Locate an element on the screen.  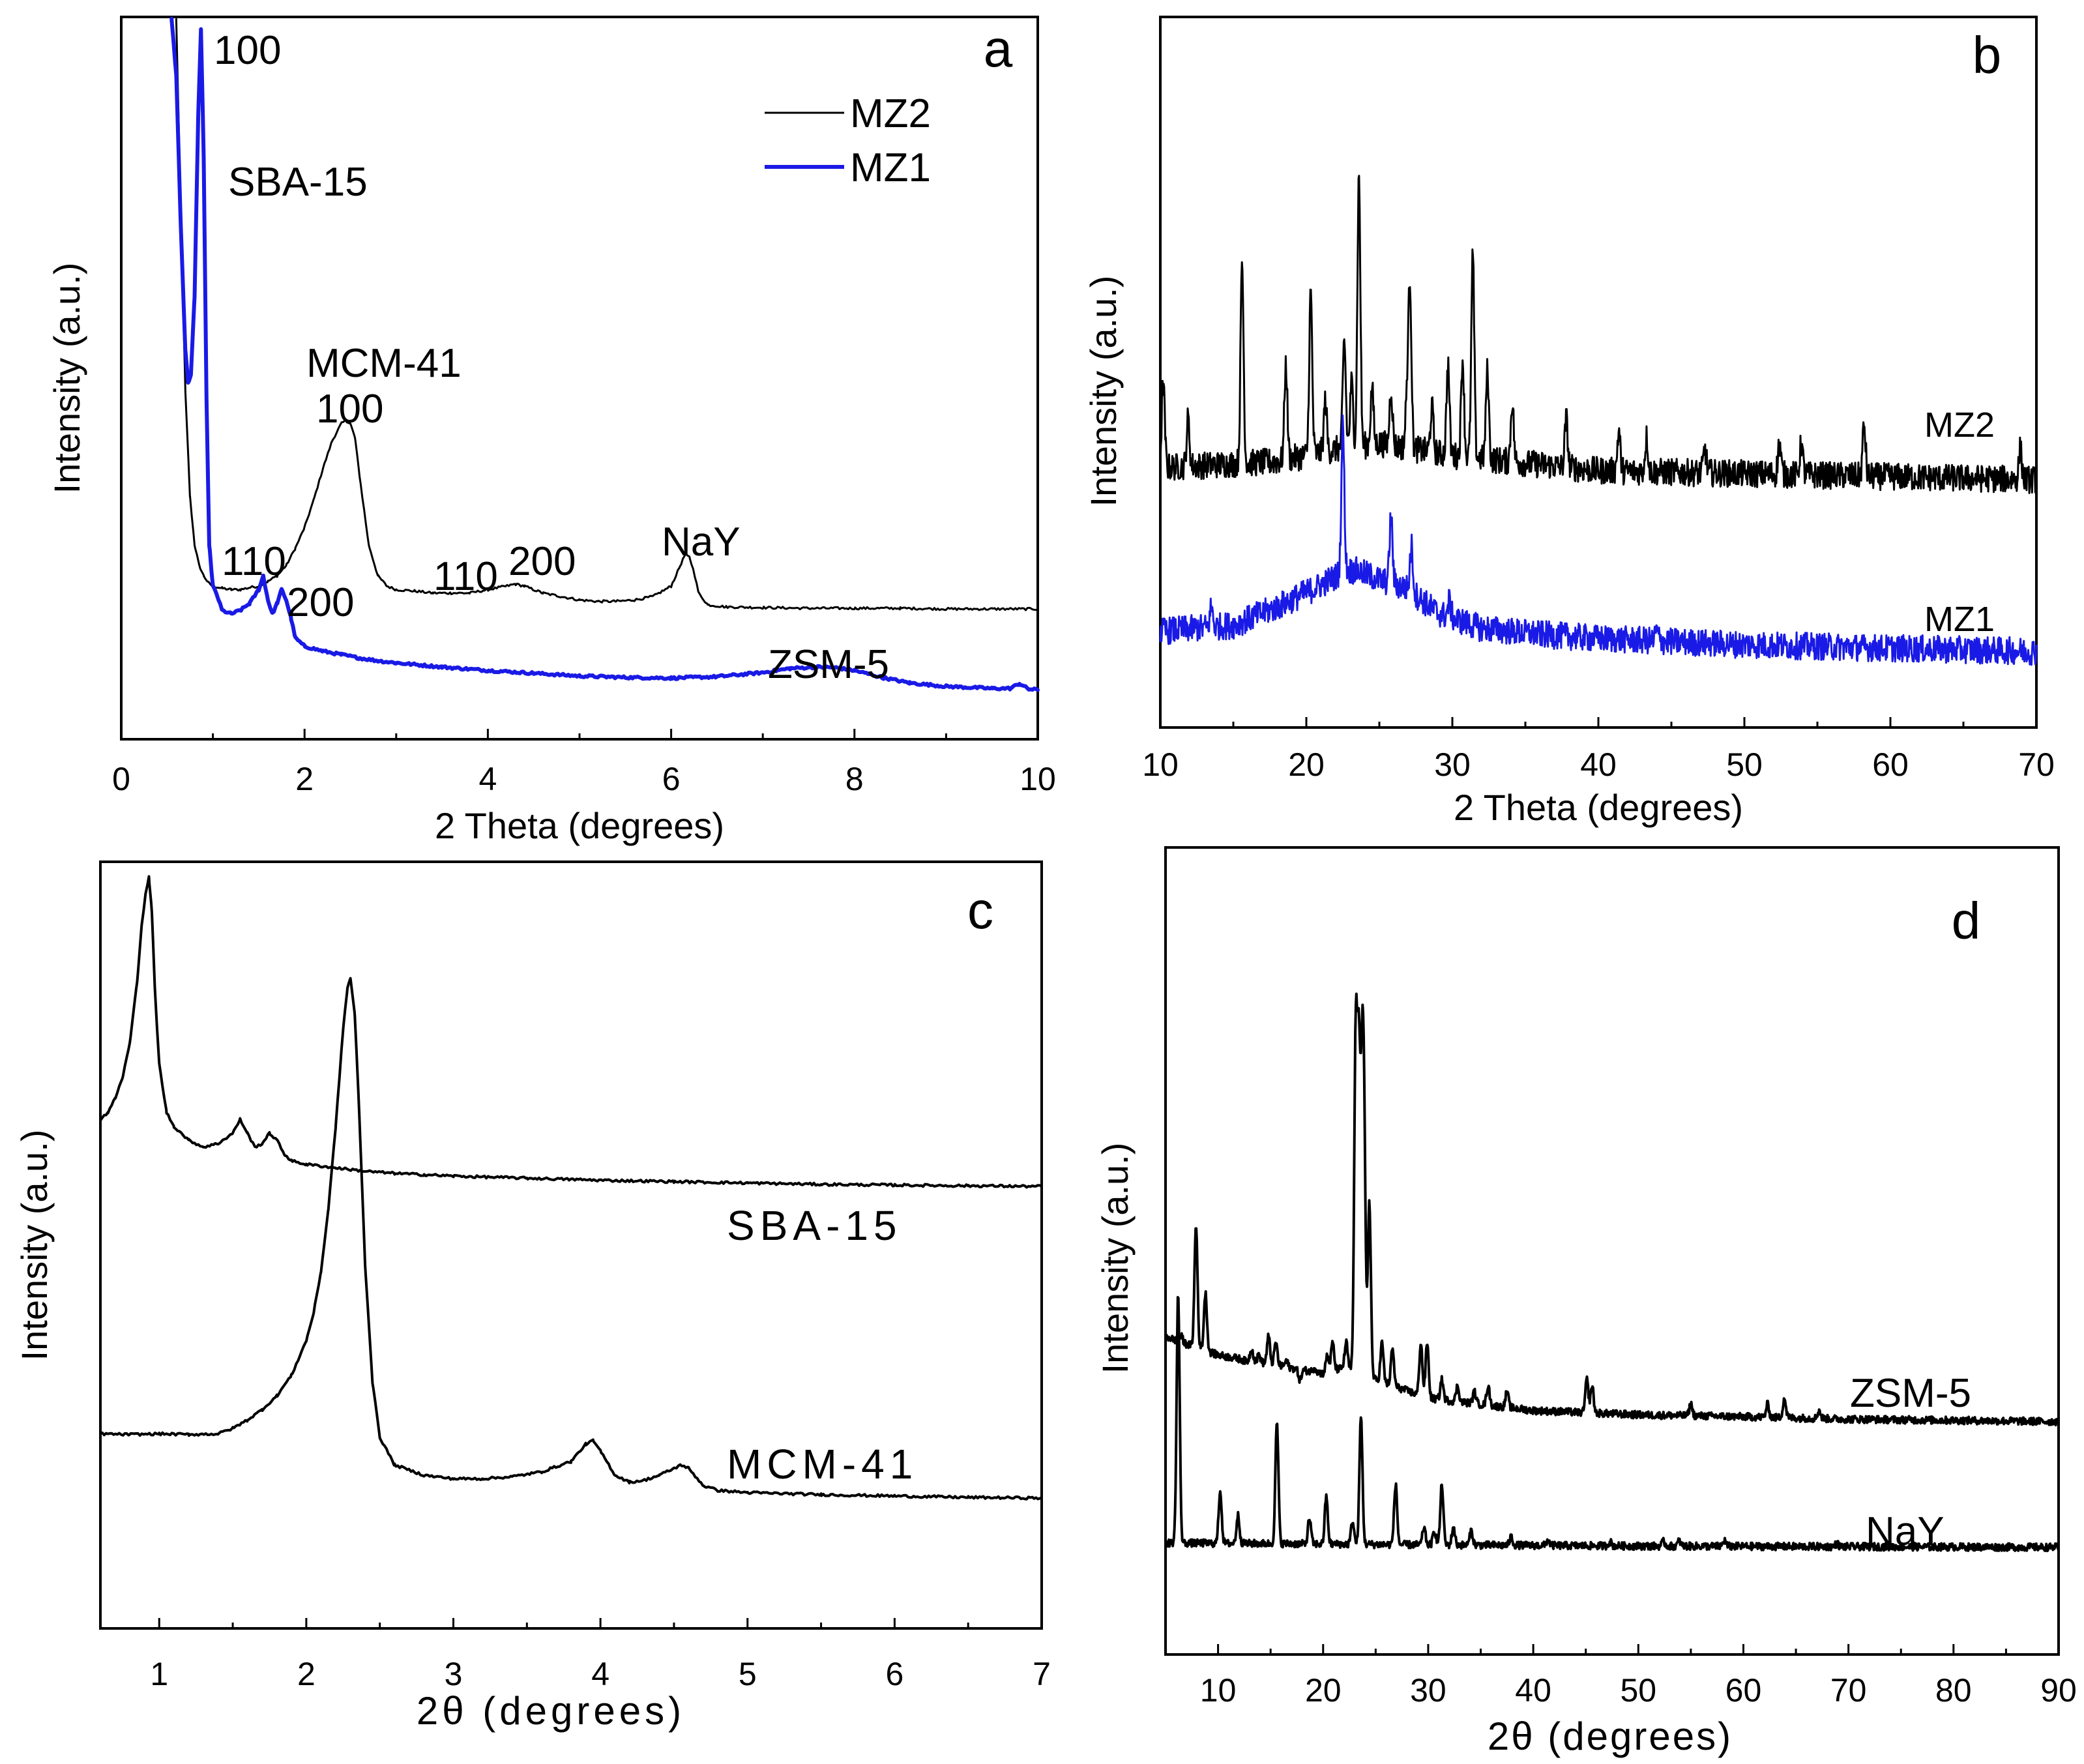
panel-c-x-tick-label-3: 4 is located at coordinates (600, 1674).